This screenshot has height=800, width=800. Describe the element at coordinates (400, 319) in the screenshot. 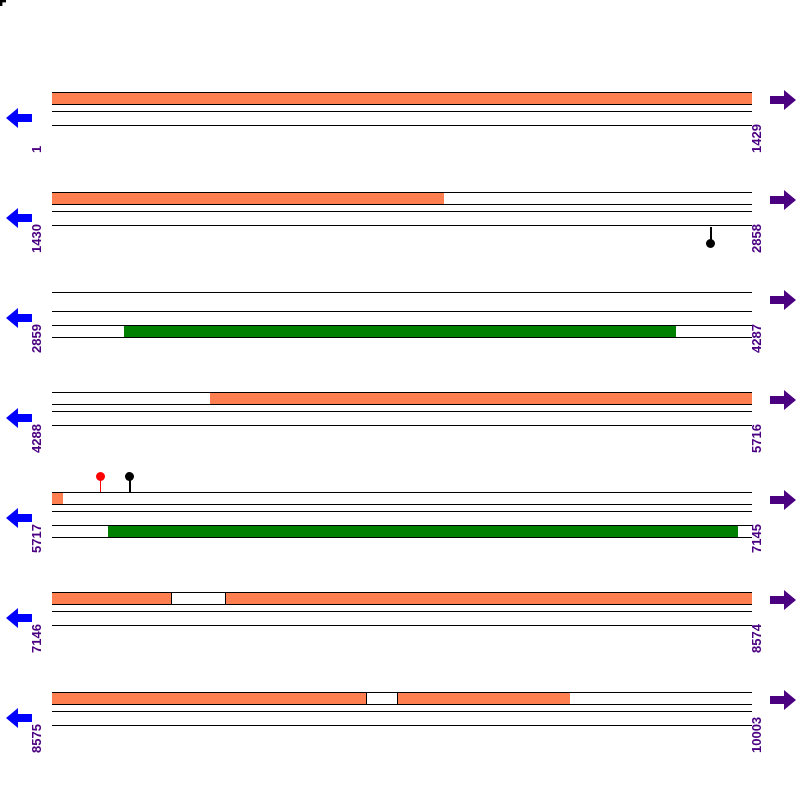

I see `sequence-row: 2859 4287` at that location.